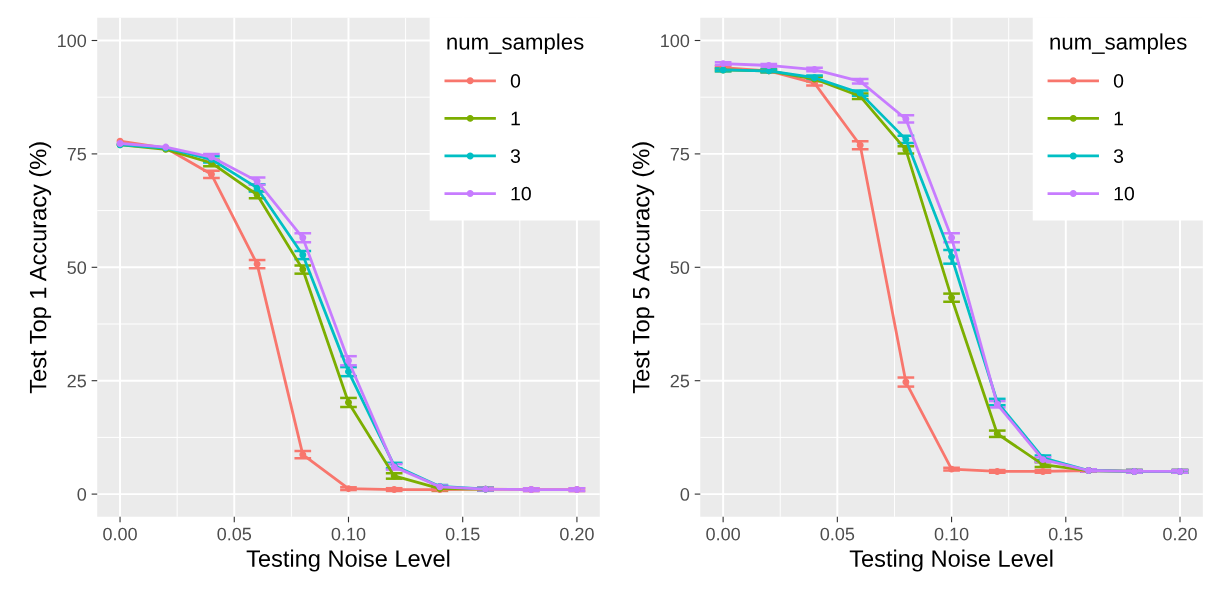 This screenshot has width=1215, height=594. Describe the element at coordinates (40, 268) in the screenshot. I see `y-axis-title: Test Top 1 Accuracy (%)` at that location.